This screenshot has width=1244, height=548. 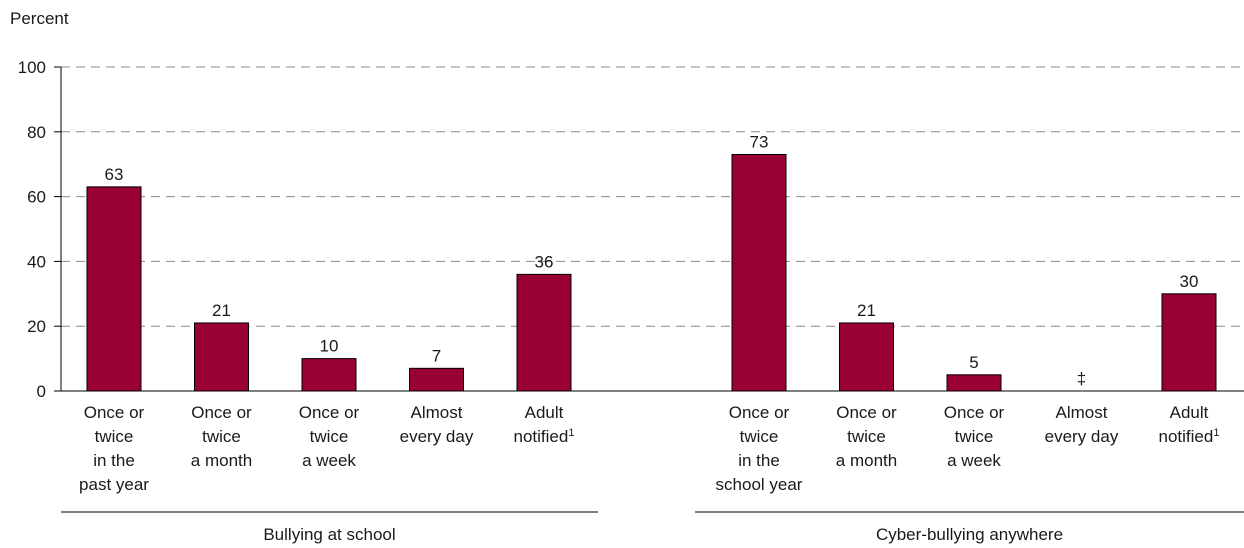 I want to click on bar-g2-c3, so click(x=974, y=383).